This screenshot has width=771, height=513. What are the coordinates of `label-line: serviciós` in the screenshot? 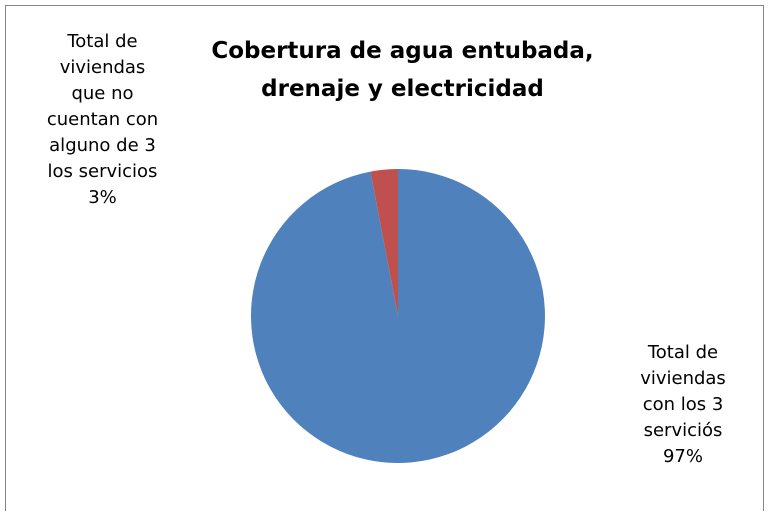 It's located at (683, 430).